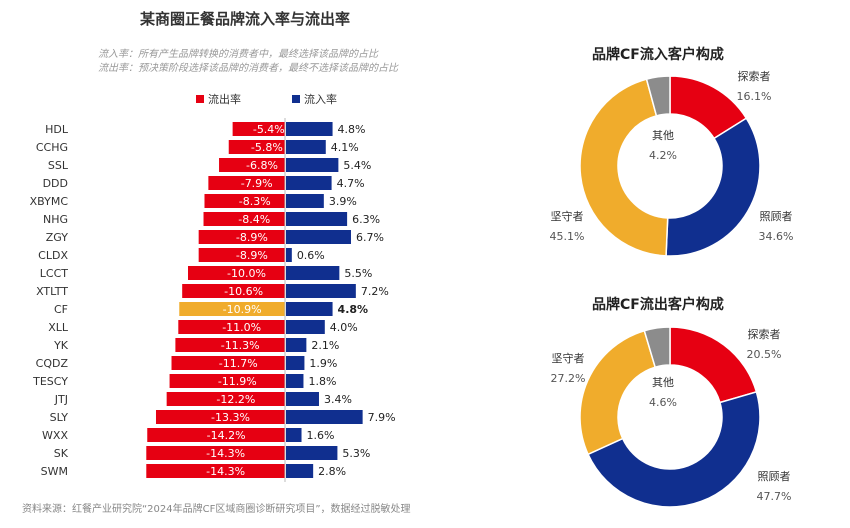 Image resolution: width=850 pixels, height=528 pixels. What do you see at coordinates (262, 165) in the screenshot?
I see `bar-label-outflow: -6.8%` at bounding box center [262, 165].